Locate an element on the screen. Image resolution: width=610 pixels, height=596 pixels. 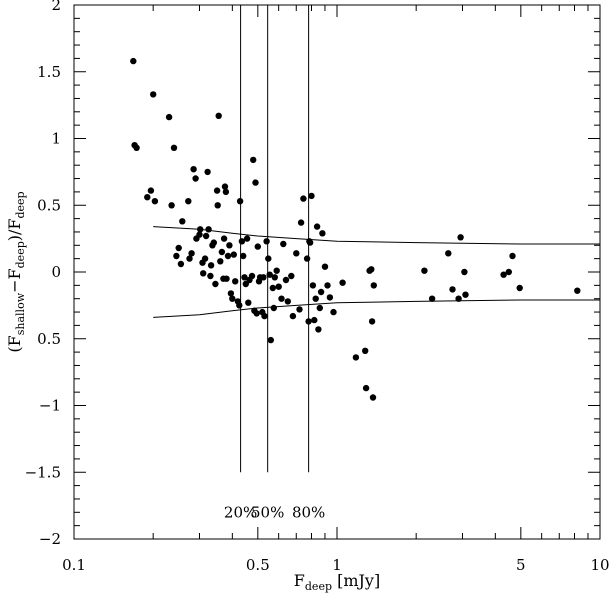
x-tick-label: 1 is located at coordinates (337, 565).